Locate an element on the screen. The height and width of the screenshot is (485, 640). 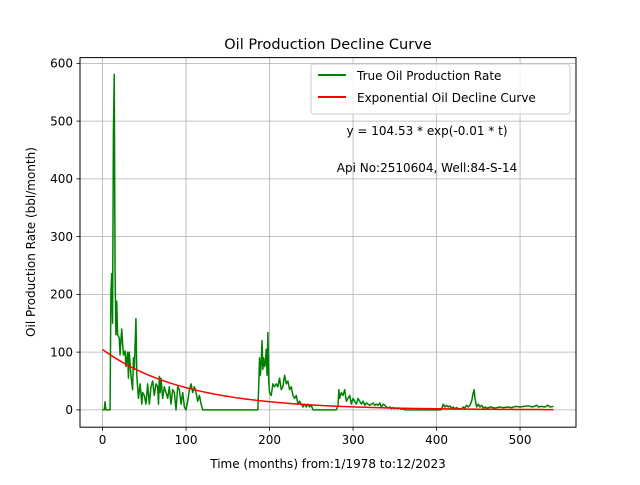
y-axis-ticks: 0 100 200 300 400 500 600 is located at coordinates (65, 237).